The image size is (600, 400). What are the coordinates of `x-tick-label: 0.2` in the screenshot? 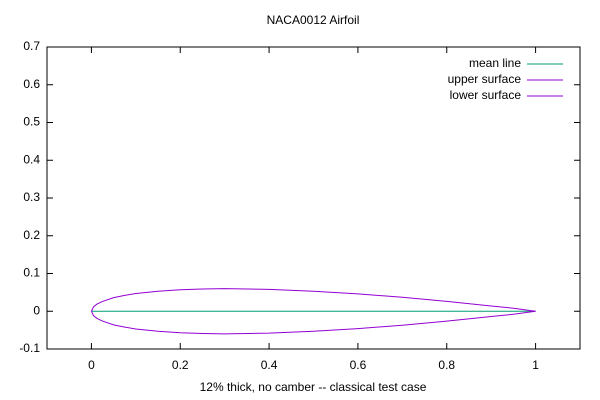 It's located at (180, 365).